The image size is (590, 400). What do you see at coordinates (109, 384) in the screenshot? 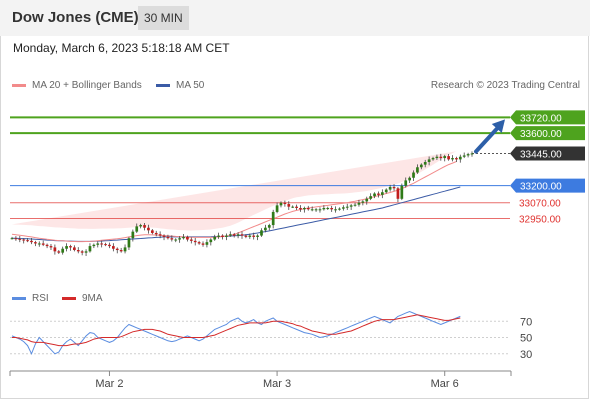
I see `x-axis-tick-label: Mar 2` at bounding box center [109, 384].